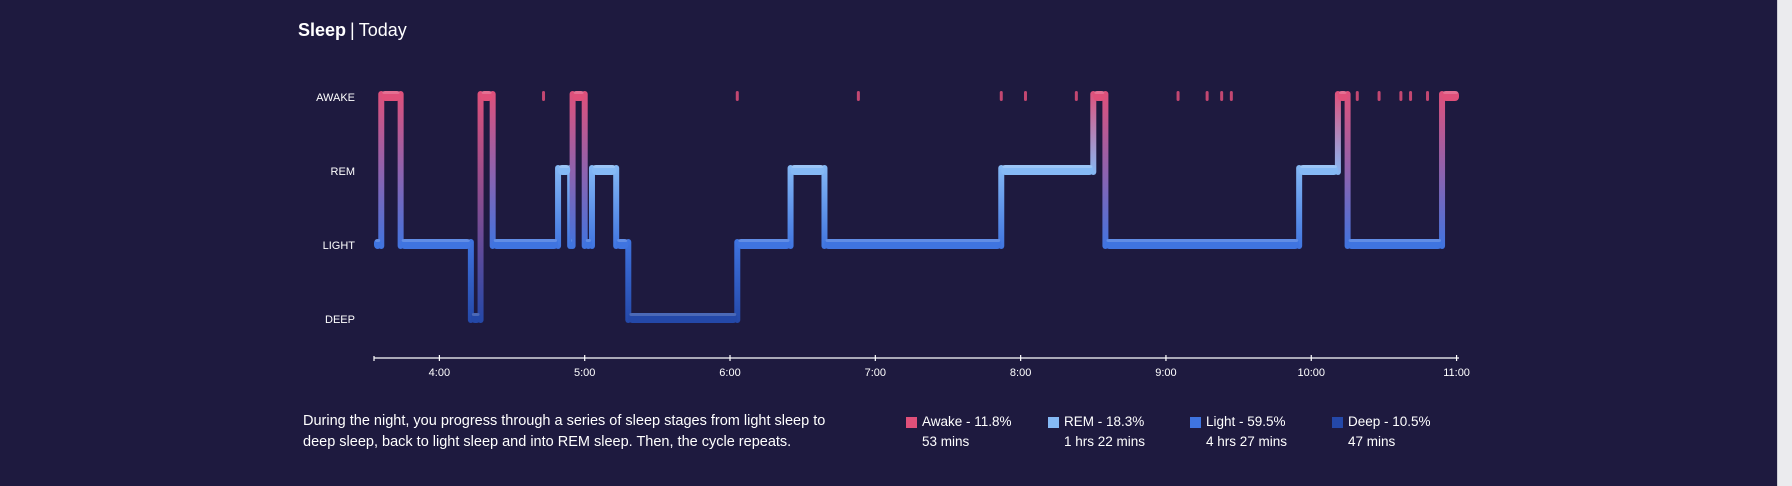 The image size is (1792, 486). I want to click on x-tick-label: 5:00, so click(584, 373).